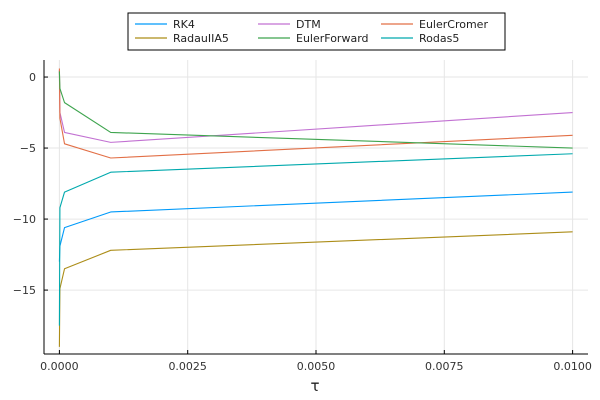 The width and height of the screenshot is (600, 400). What do you see at coordinates (28, 148) in the screenshot?
I see `y-tick-label: −5` at bounding box center [28, 148].